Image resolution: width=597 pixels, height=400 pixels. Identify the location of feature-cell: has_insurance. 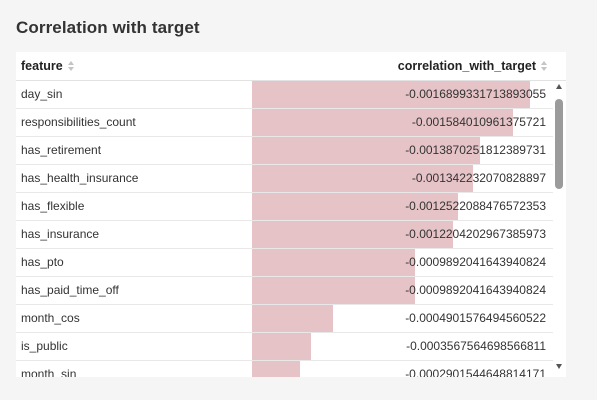
(60, 234).